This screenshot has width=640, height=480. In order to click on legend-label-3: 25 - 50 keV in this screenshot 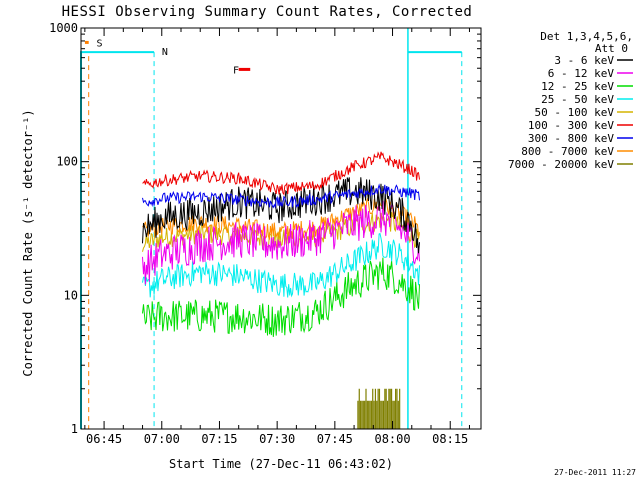, I will do `click(577, 99)`.